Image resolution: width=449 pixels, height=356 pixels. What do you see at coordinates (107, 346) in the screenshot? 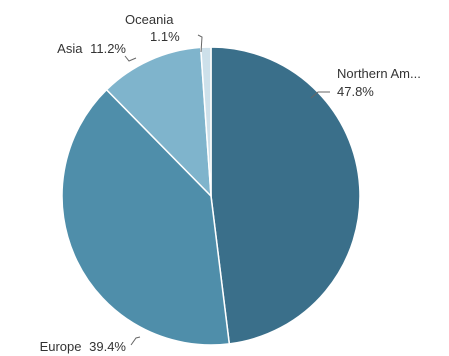
I see `label-europe-value: 39.4%` at bounding box center [107, 346].